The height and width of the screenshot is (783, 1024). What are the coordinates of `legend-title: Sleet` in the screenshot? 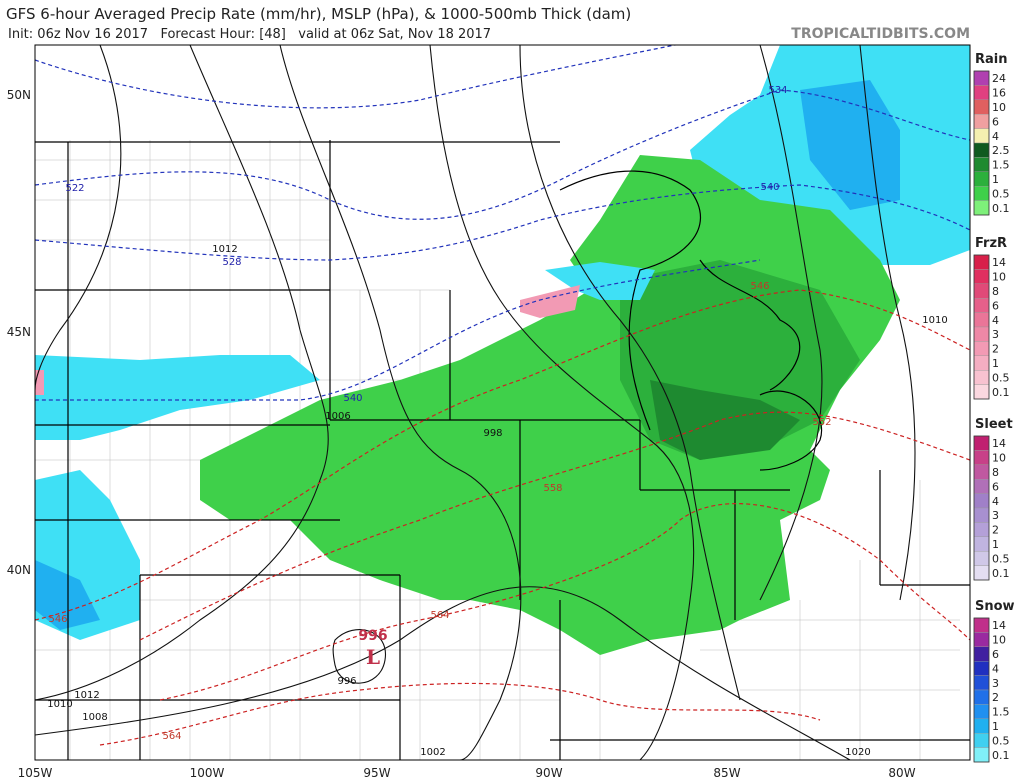 It's located at (994, 424).